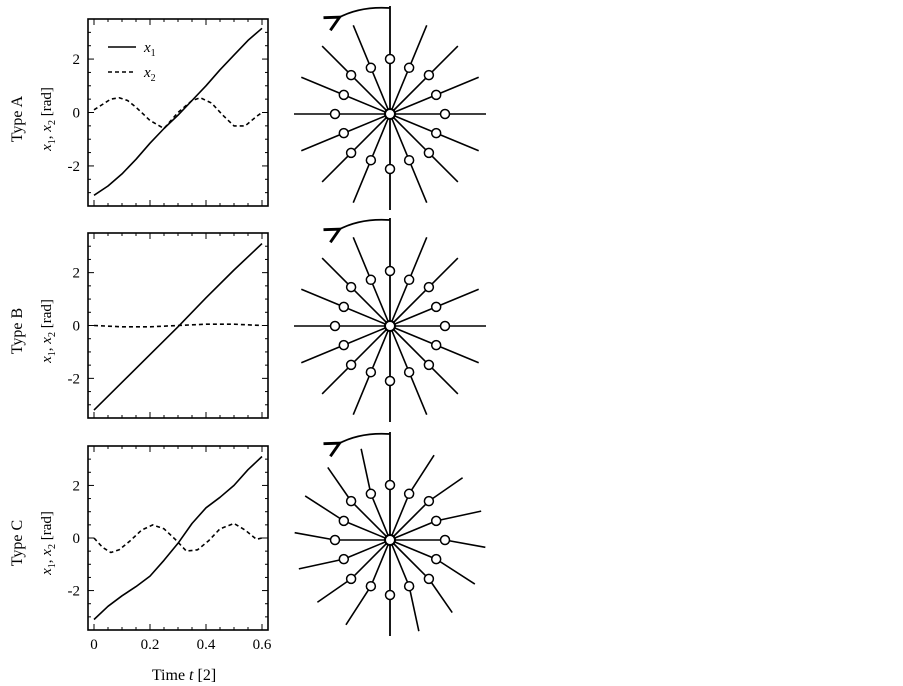 This screenshot has height=686, width=903. What do you see at coordinates (132, 62) in the screenshot?
I see `legend: x1 x2` at bounding box center [132, 62].